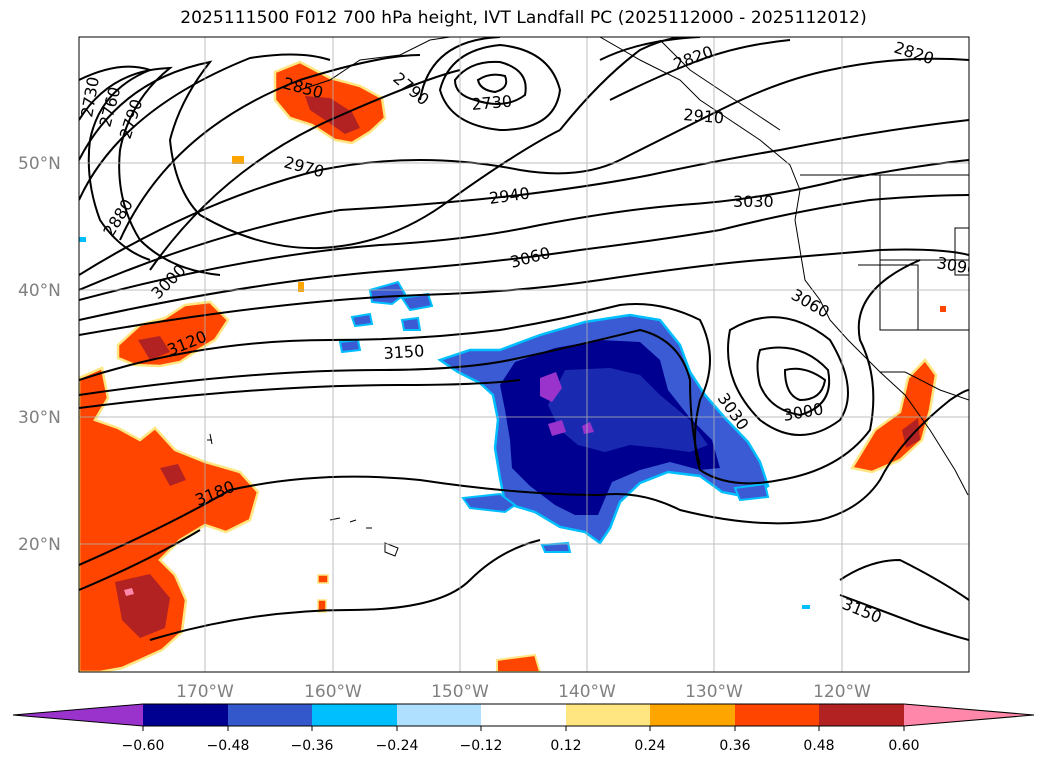 The width and height of the screenshot is (1047, 765). What do you see at coordinates (523, 692) in the screenshot?
I see `longitude-labels: 170°W 160°W 150°W 140°W 130°W 120°W` at bounding box center [523, 692].